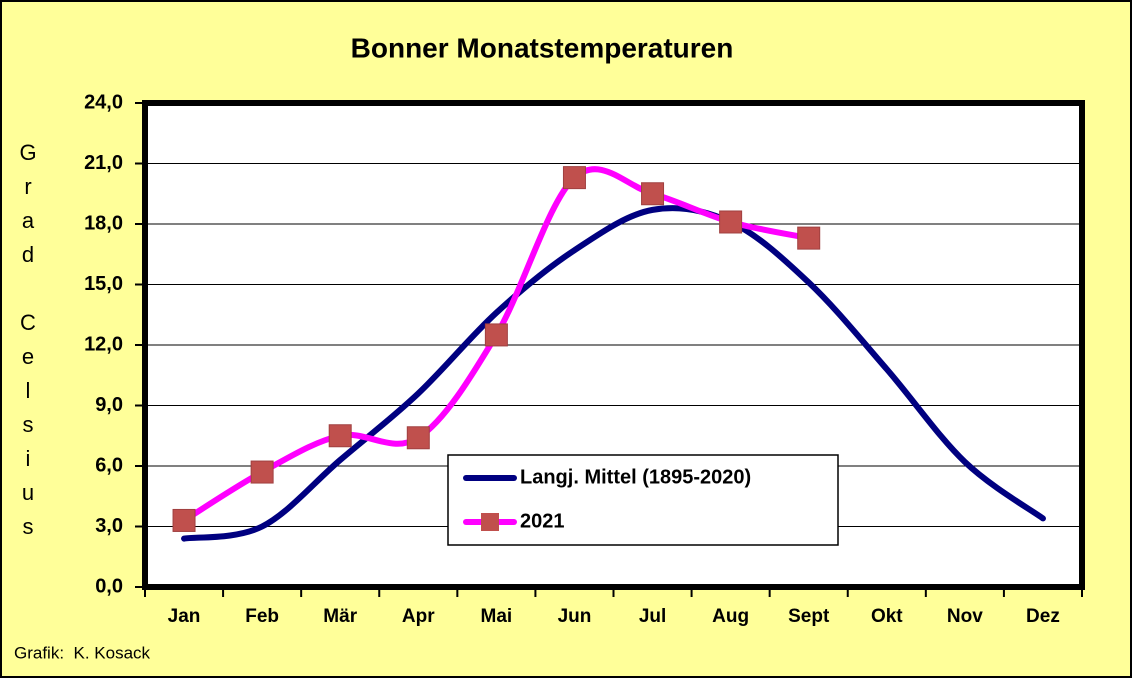 Image resolution: width=1132 pixels, height=678 pixels. I want to click on x-tick-label: Jan, so click(184, 616).